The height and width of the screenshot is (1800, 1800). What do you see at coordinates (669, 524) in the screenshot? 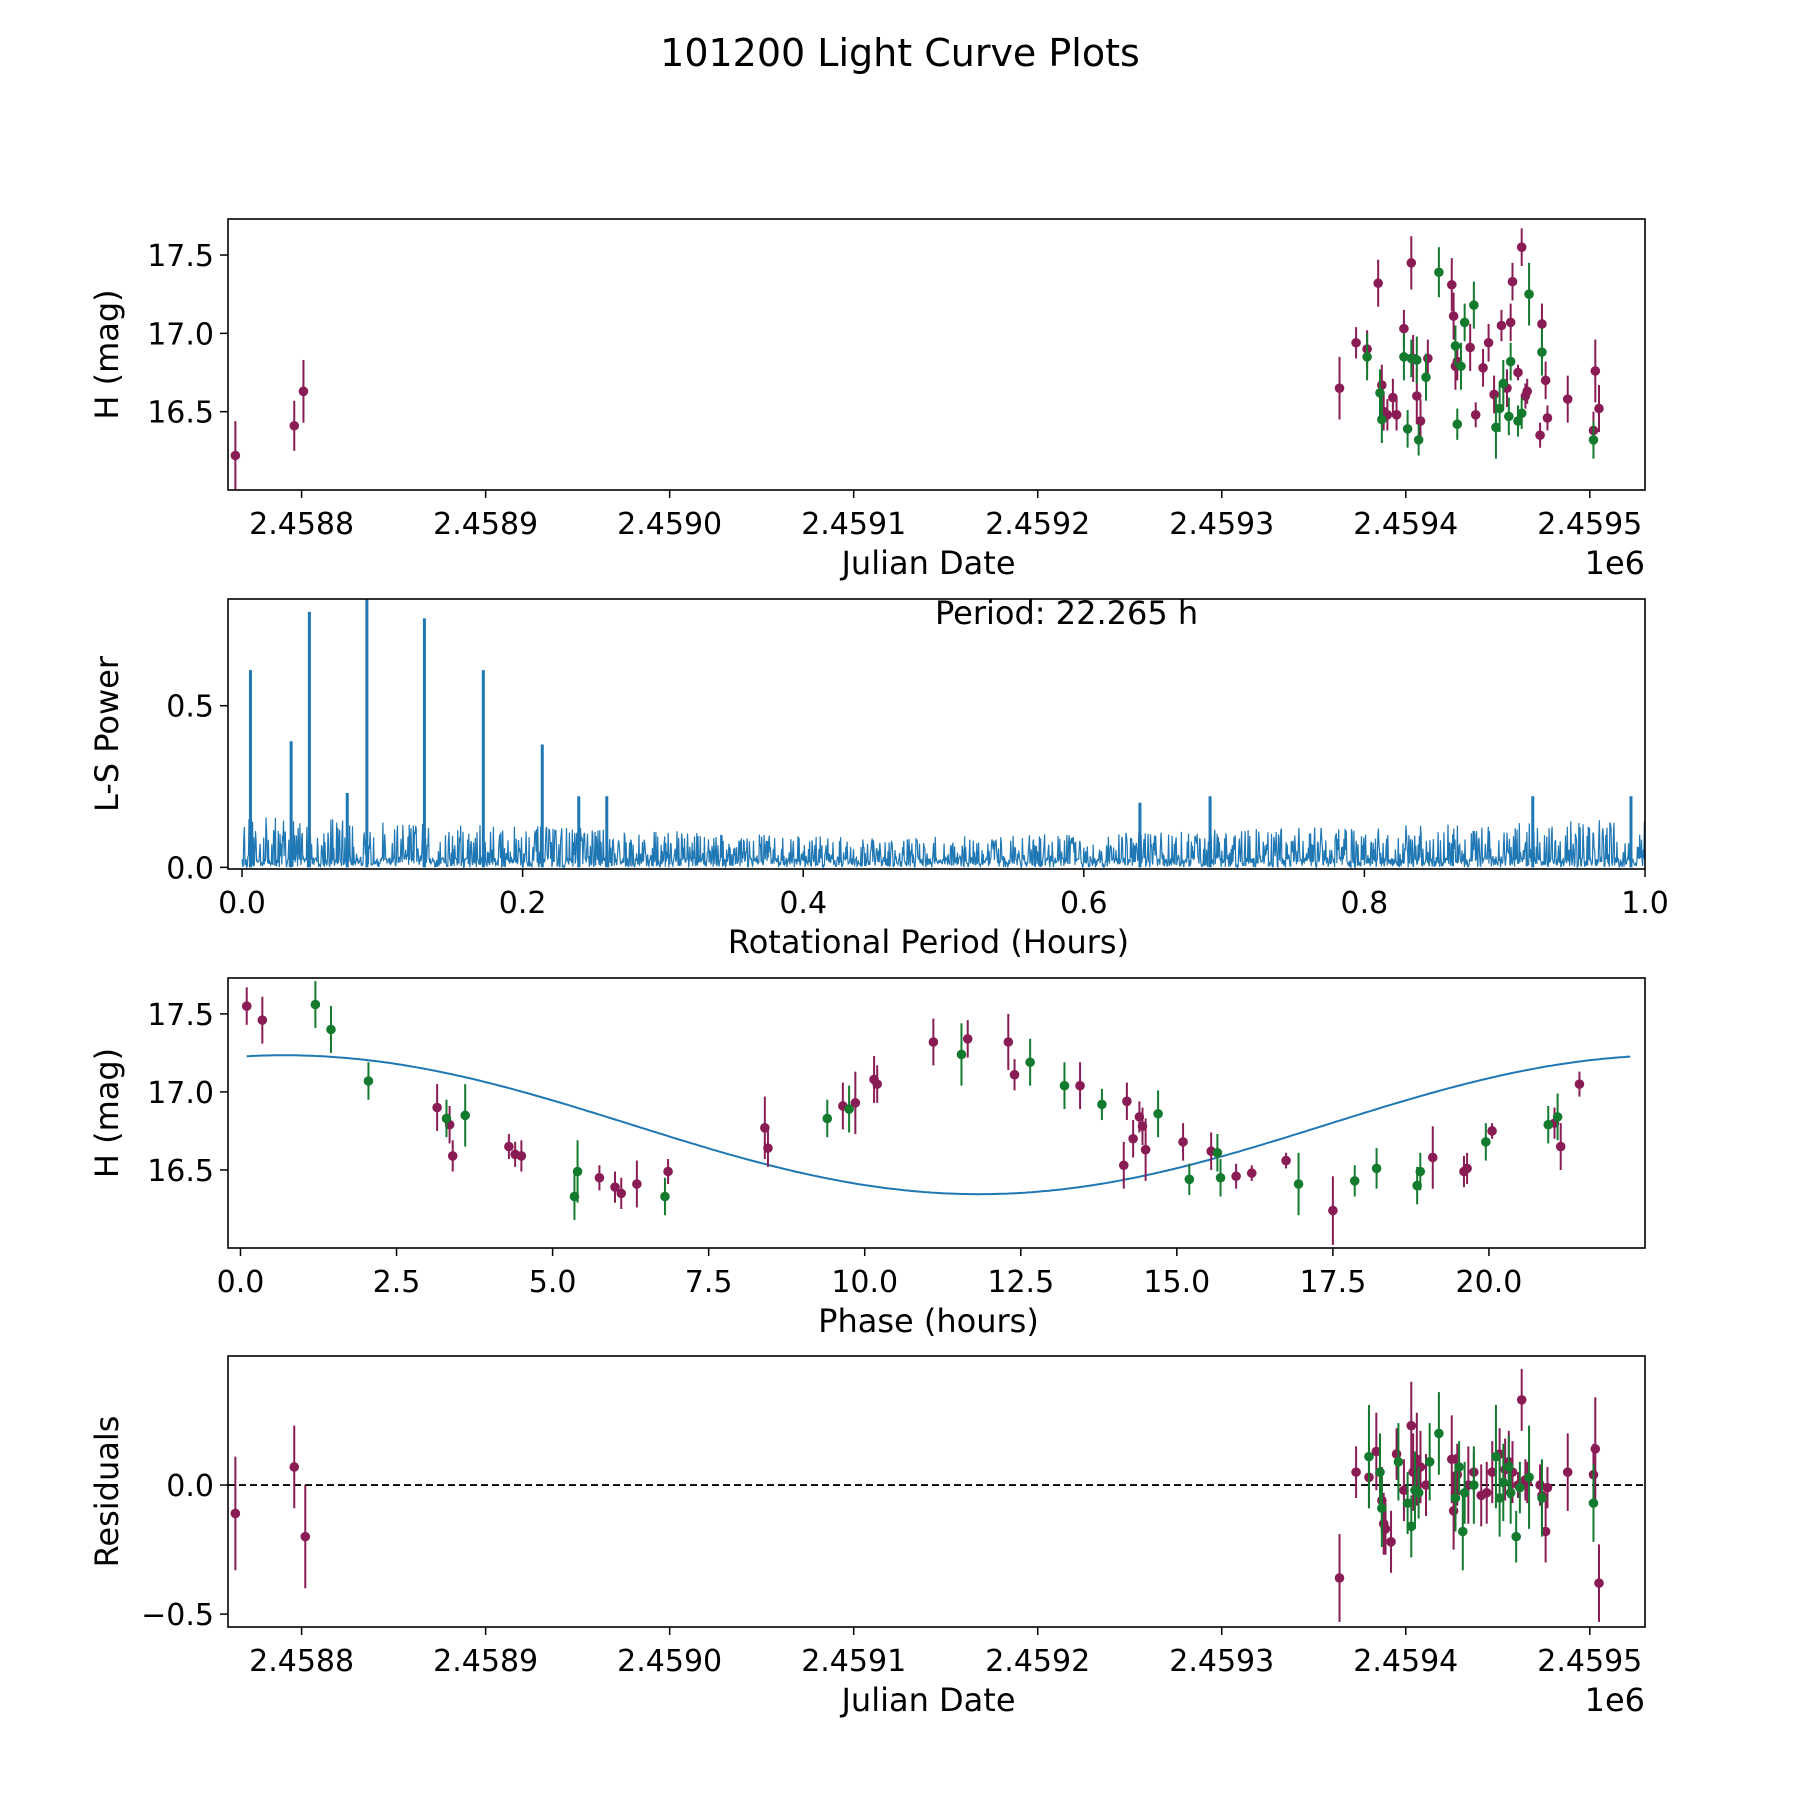
I see `x-tick-label: 2.4590` at bounding box center [669, 524].